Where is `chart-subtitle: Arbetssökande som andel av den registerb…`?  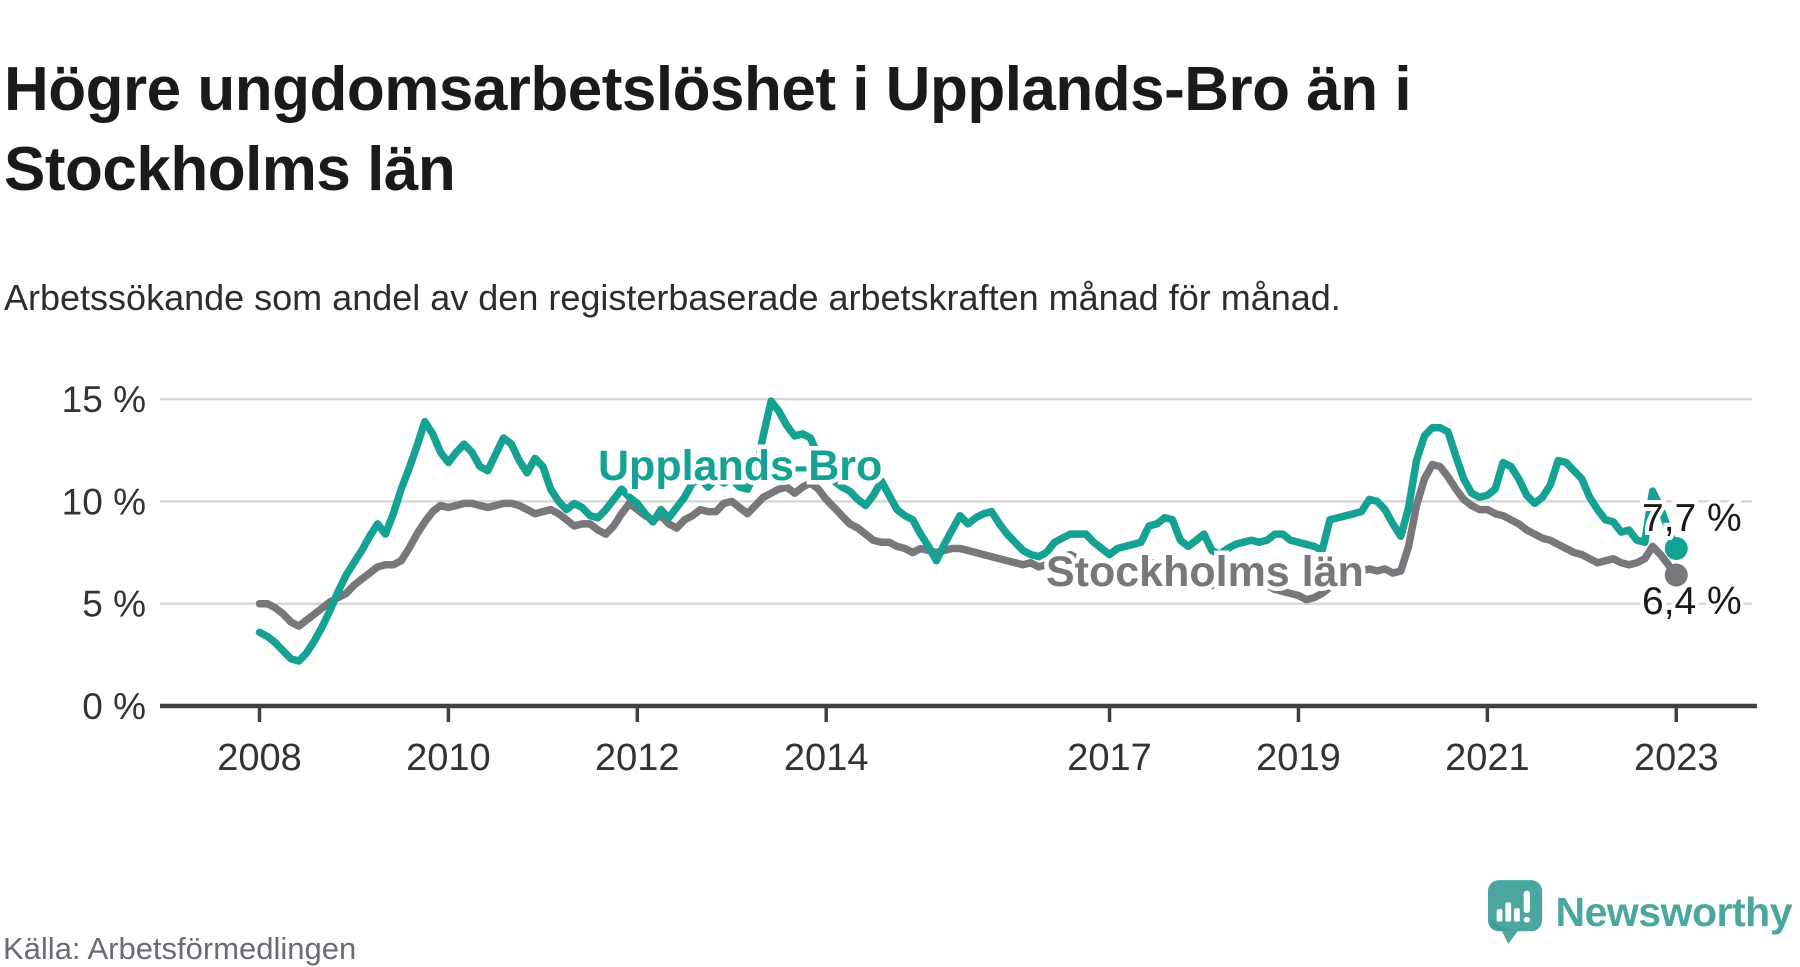 chart-subtitle: Arbetssökande som andel av den registerb… is located at coordinates (672, 297).